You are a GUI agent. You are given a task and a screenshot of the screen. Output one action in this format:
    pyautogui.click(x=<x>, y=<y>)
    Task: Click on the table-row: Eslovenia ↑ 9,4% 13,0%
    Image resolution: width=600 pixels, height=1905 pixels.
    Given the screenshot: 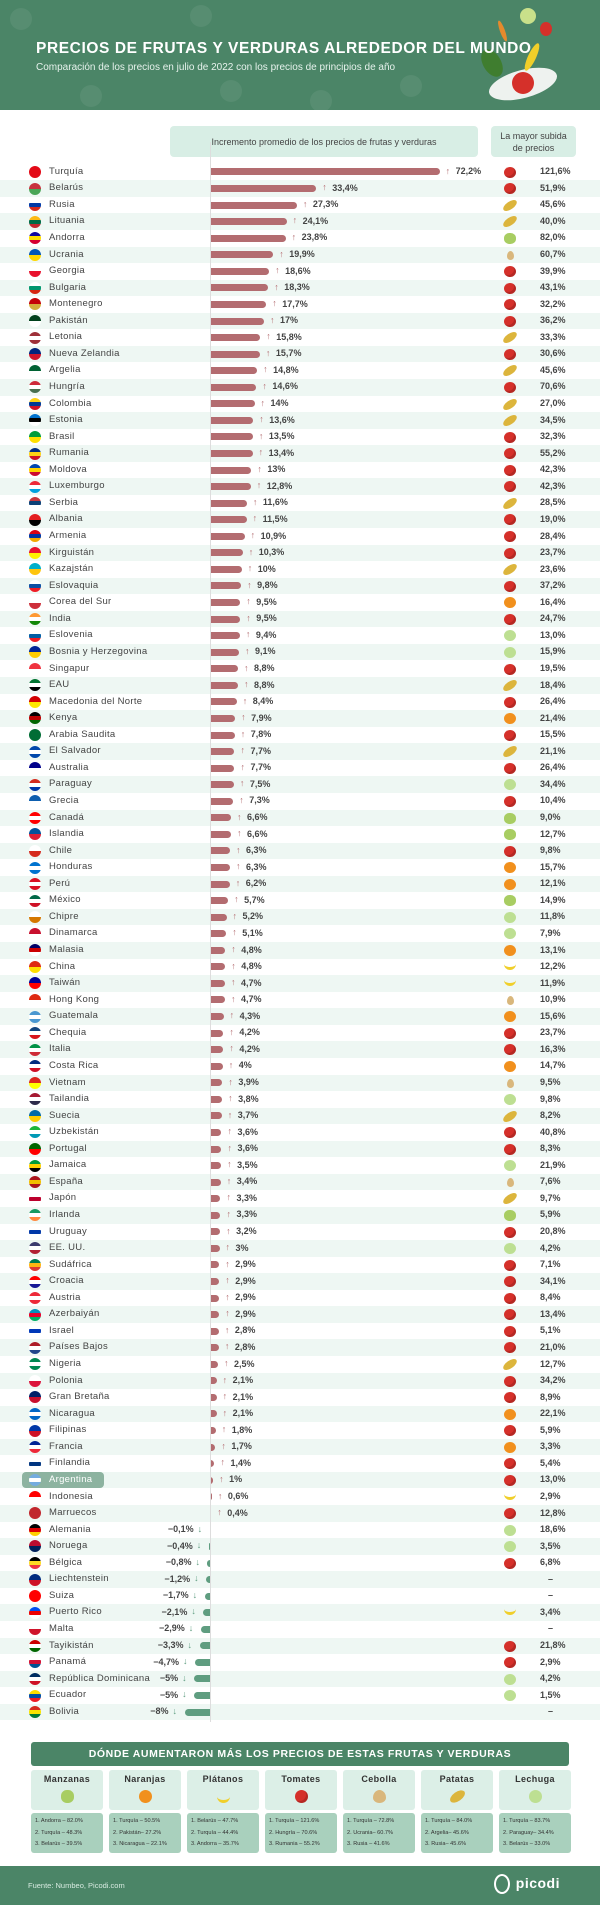 What is the action you would take?
    pyautogui.click(x=300, y=635)
    